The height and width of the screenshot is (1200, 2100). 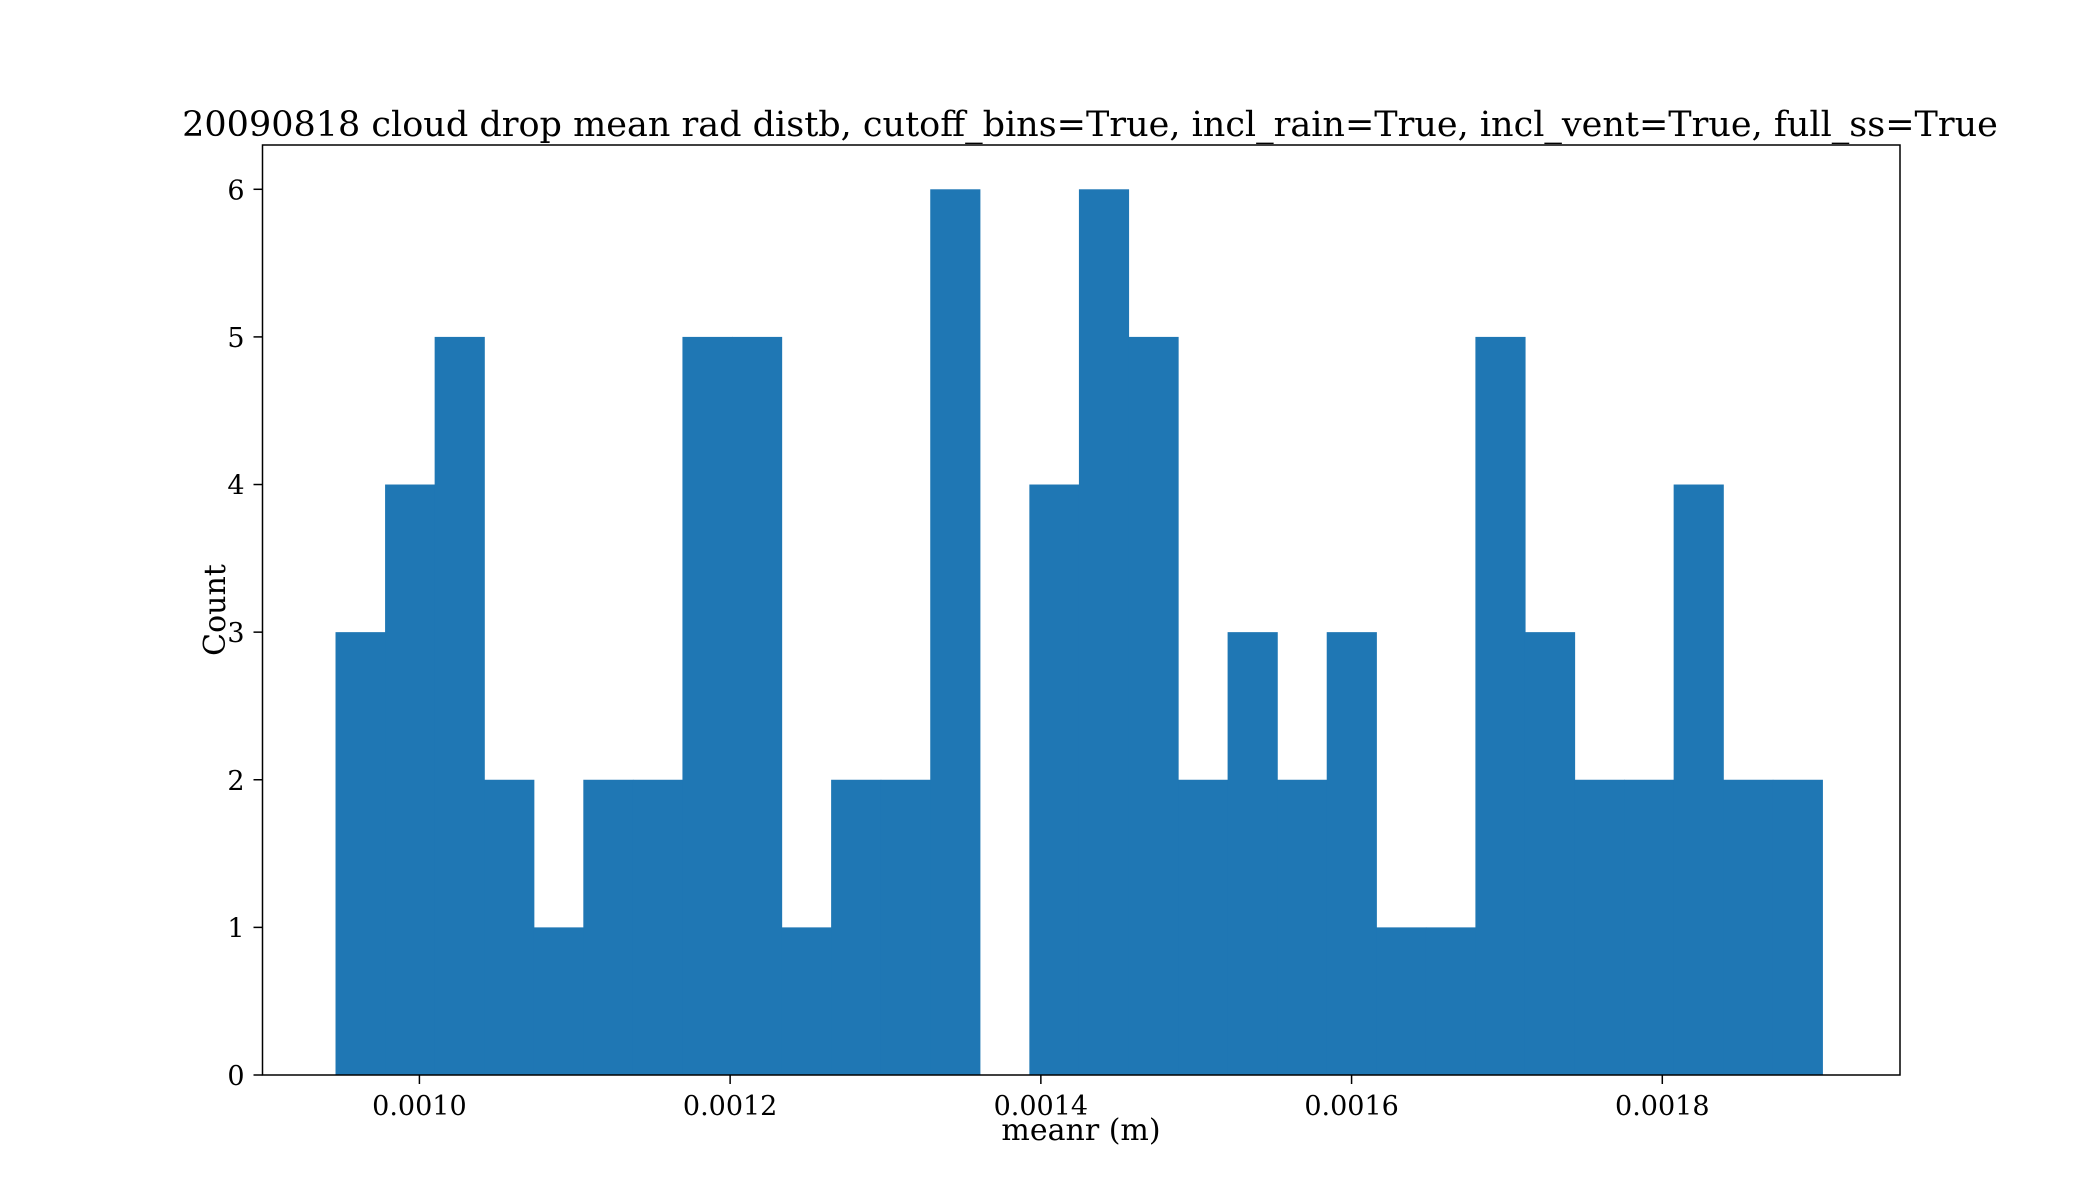 What do you see at coordinates (1080, 1130) in the screenshot?
I see `x-axis-label: meanr (m)` at bounding box center [1080, 1130].